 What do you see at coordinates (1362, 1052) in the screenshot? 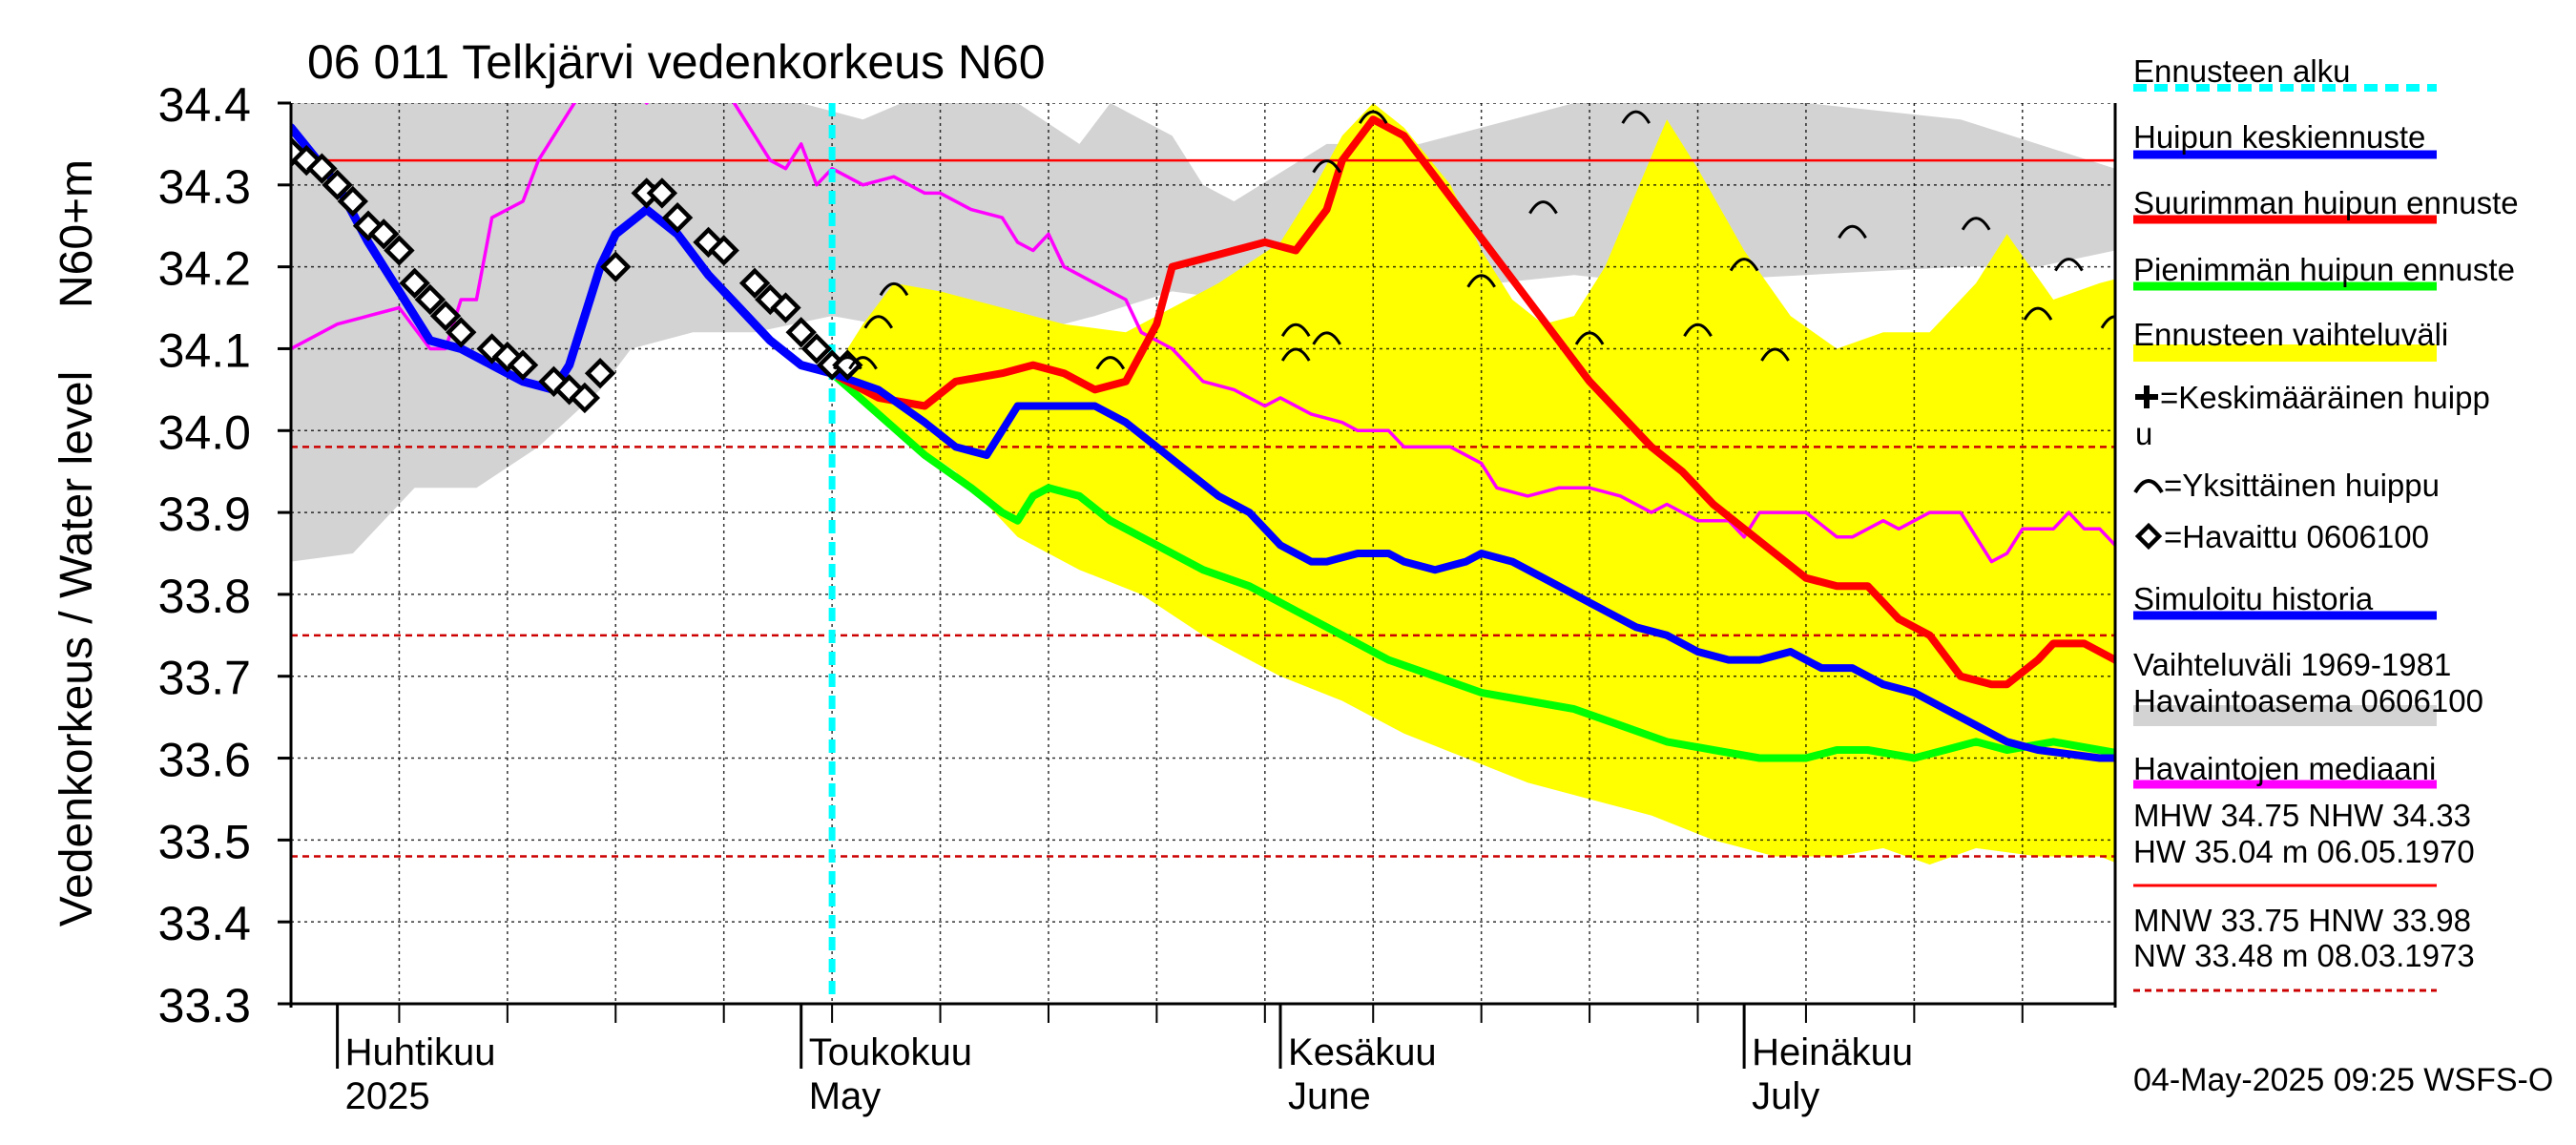
I see `x-month-label-fi: Kesäkuu` at bounding box center [1362, 1052].